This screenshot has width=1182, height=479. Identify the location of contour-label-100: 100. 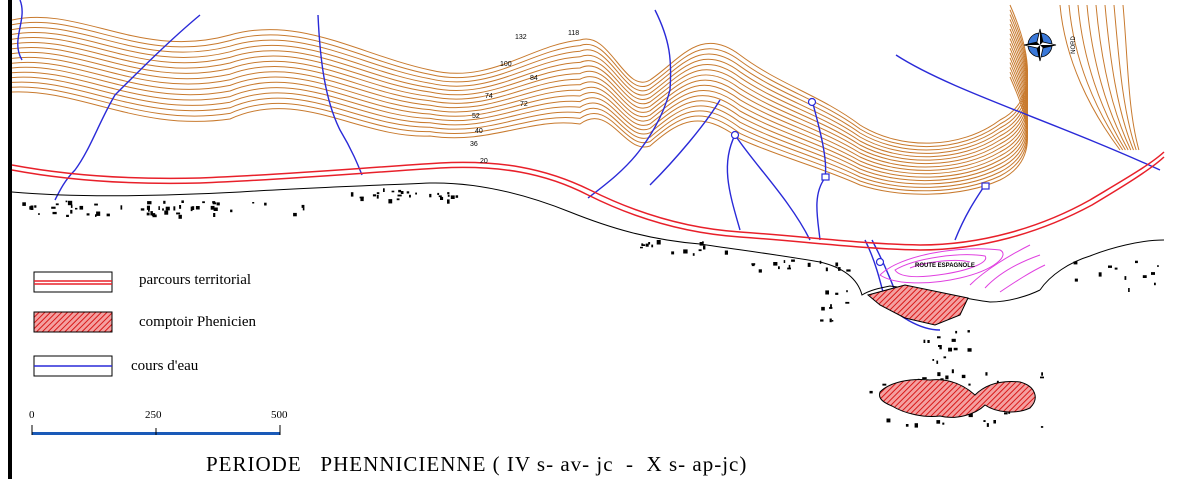
(506, 64).